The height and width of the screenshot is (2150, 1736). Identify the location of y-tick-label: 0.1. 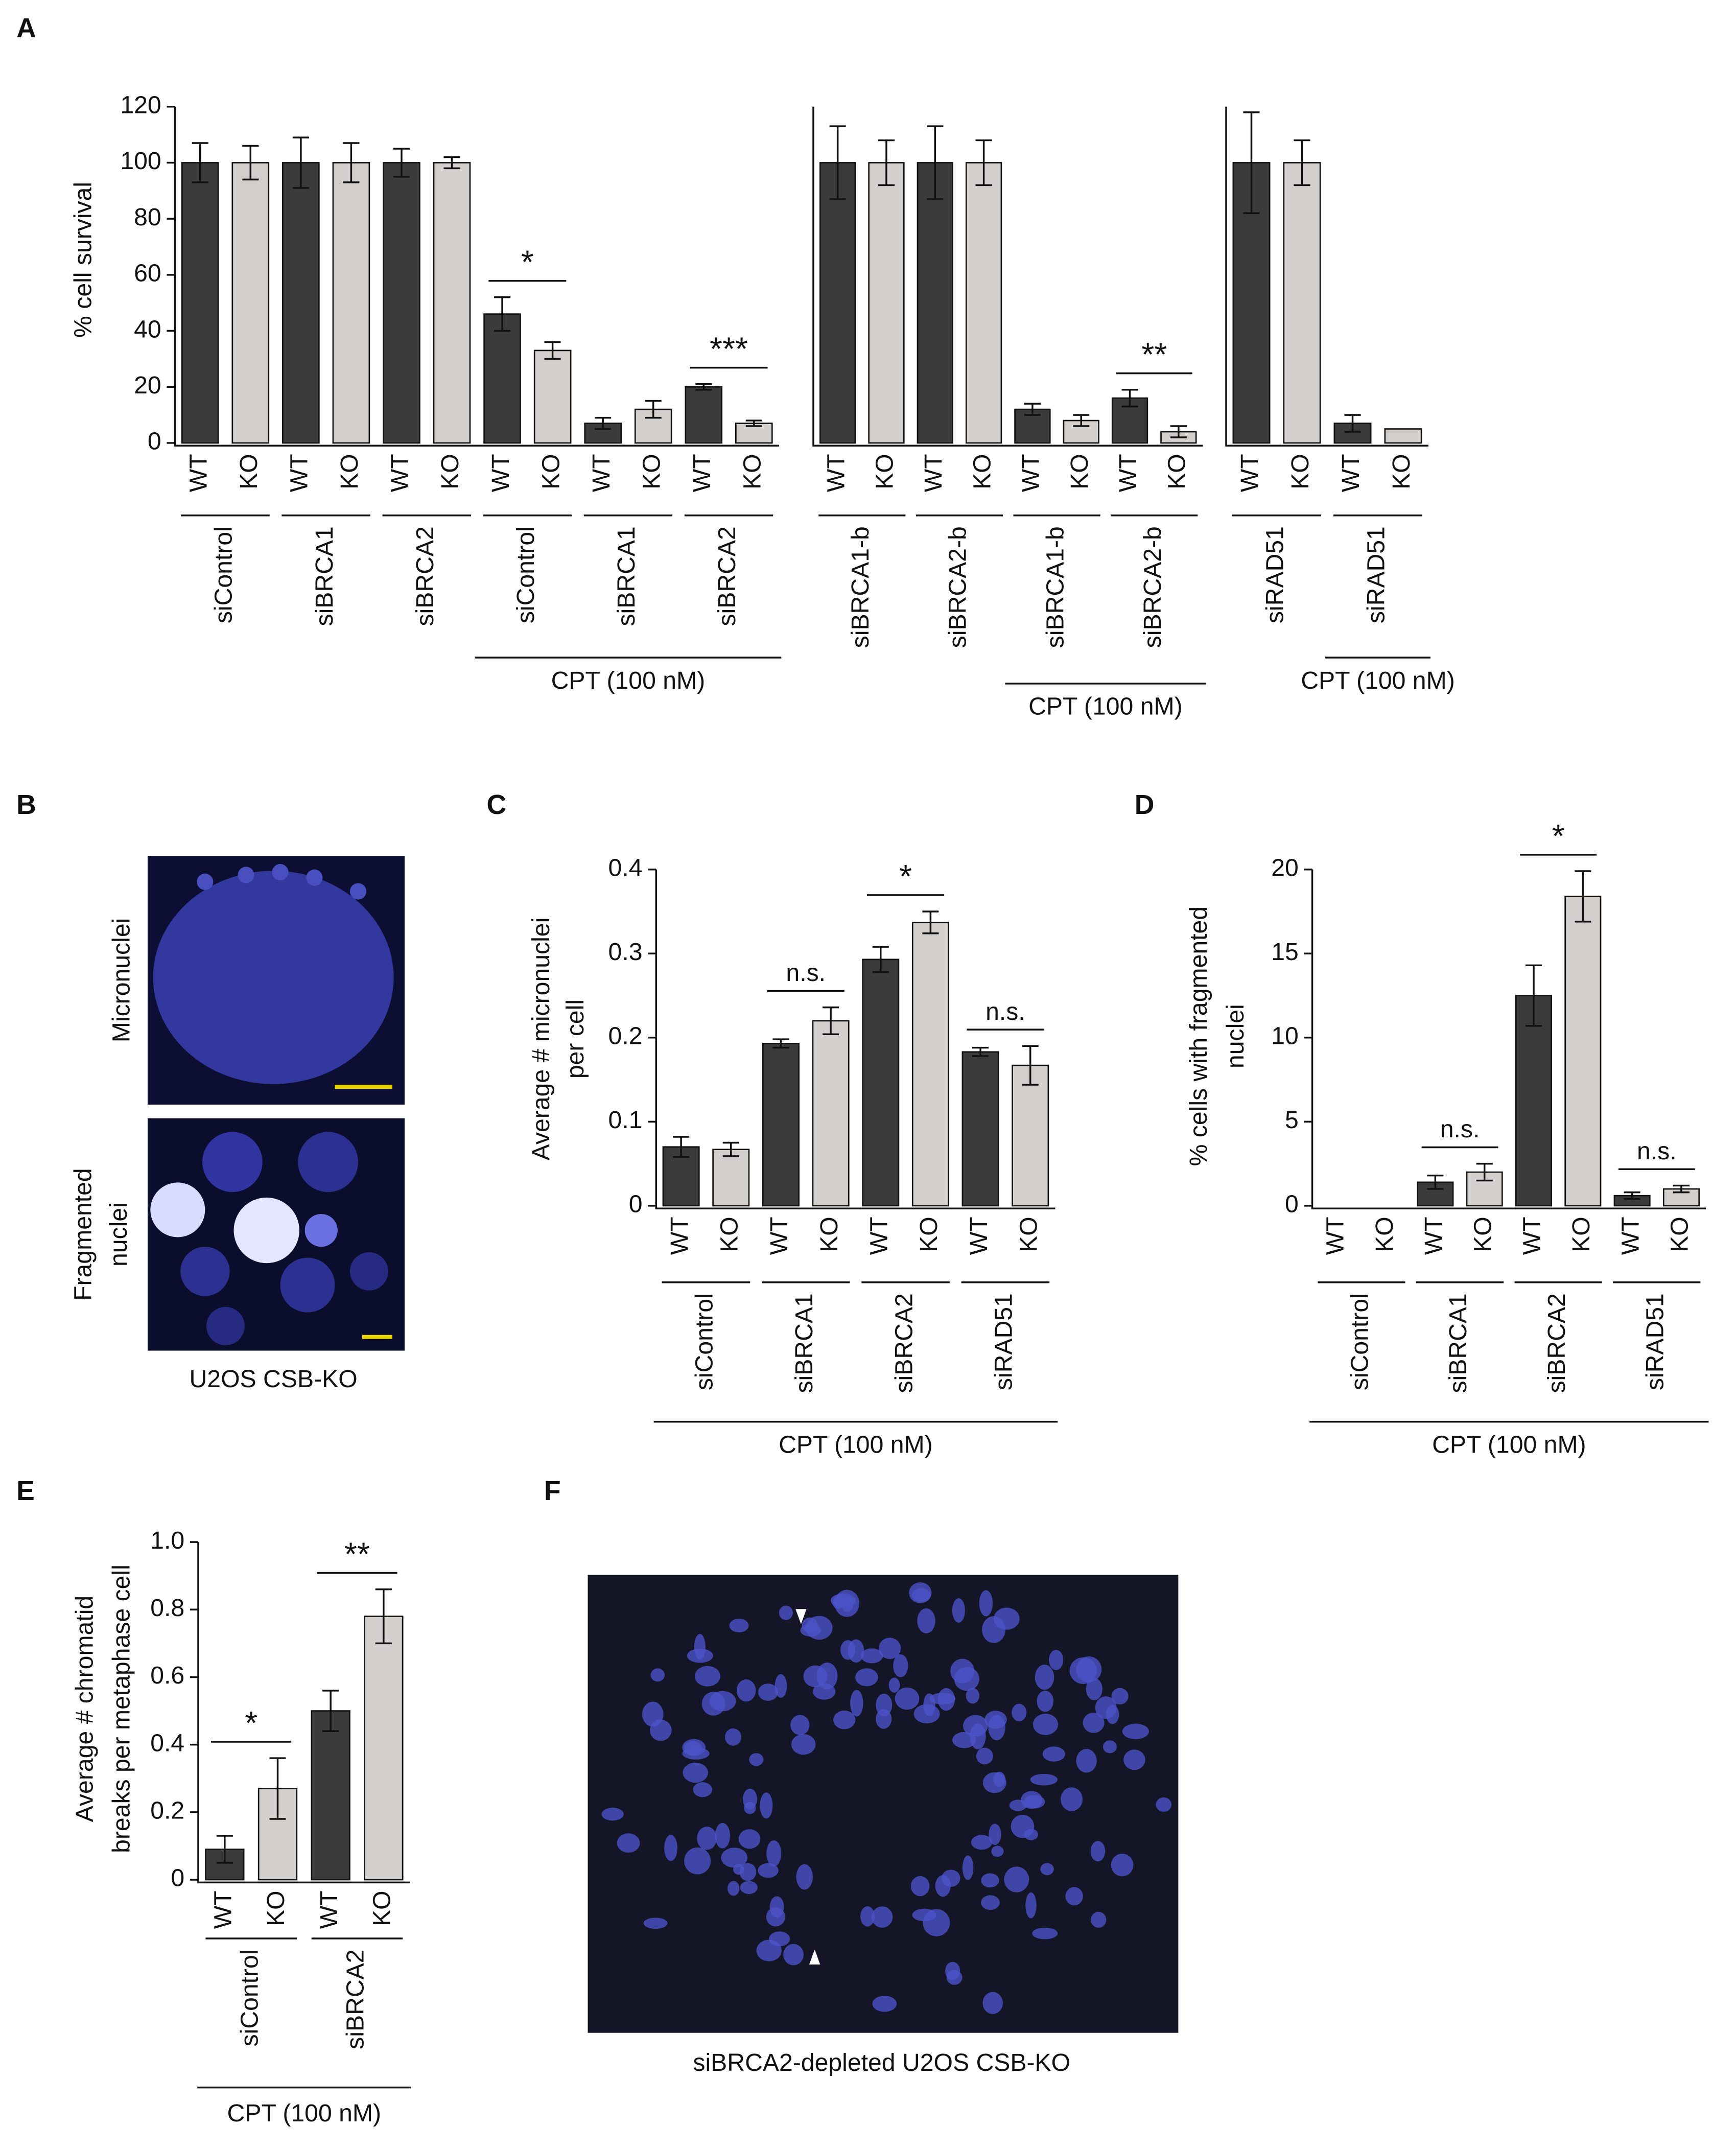
(625, 1120).